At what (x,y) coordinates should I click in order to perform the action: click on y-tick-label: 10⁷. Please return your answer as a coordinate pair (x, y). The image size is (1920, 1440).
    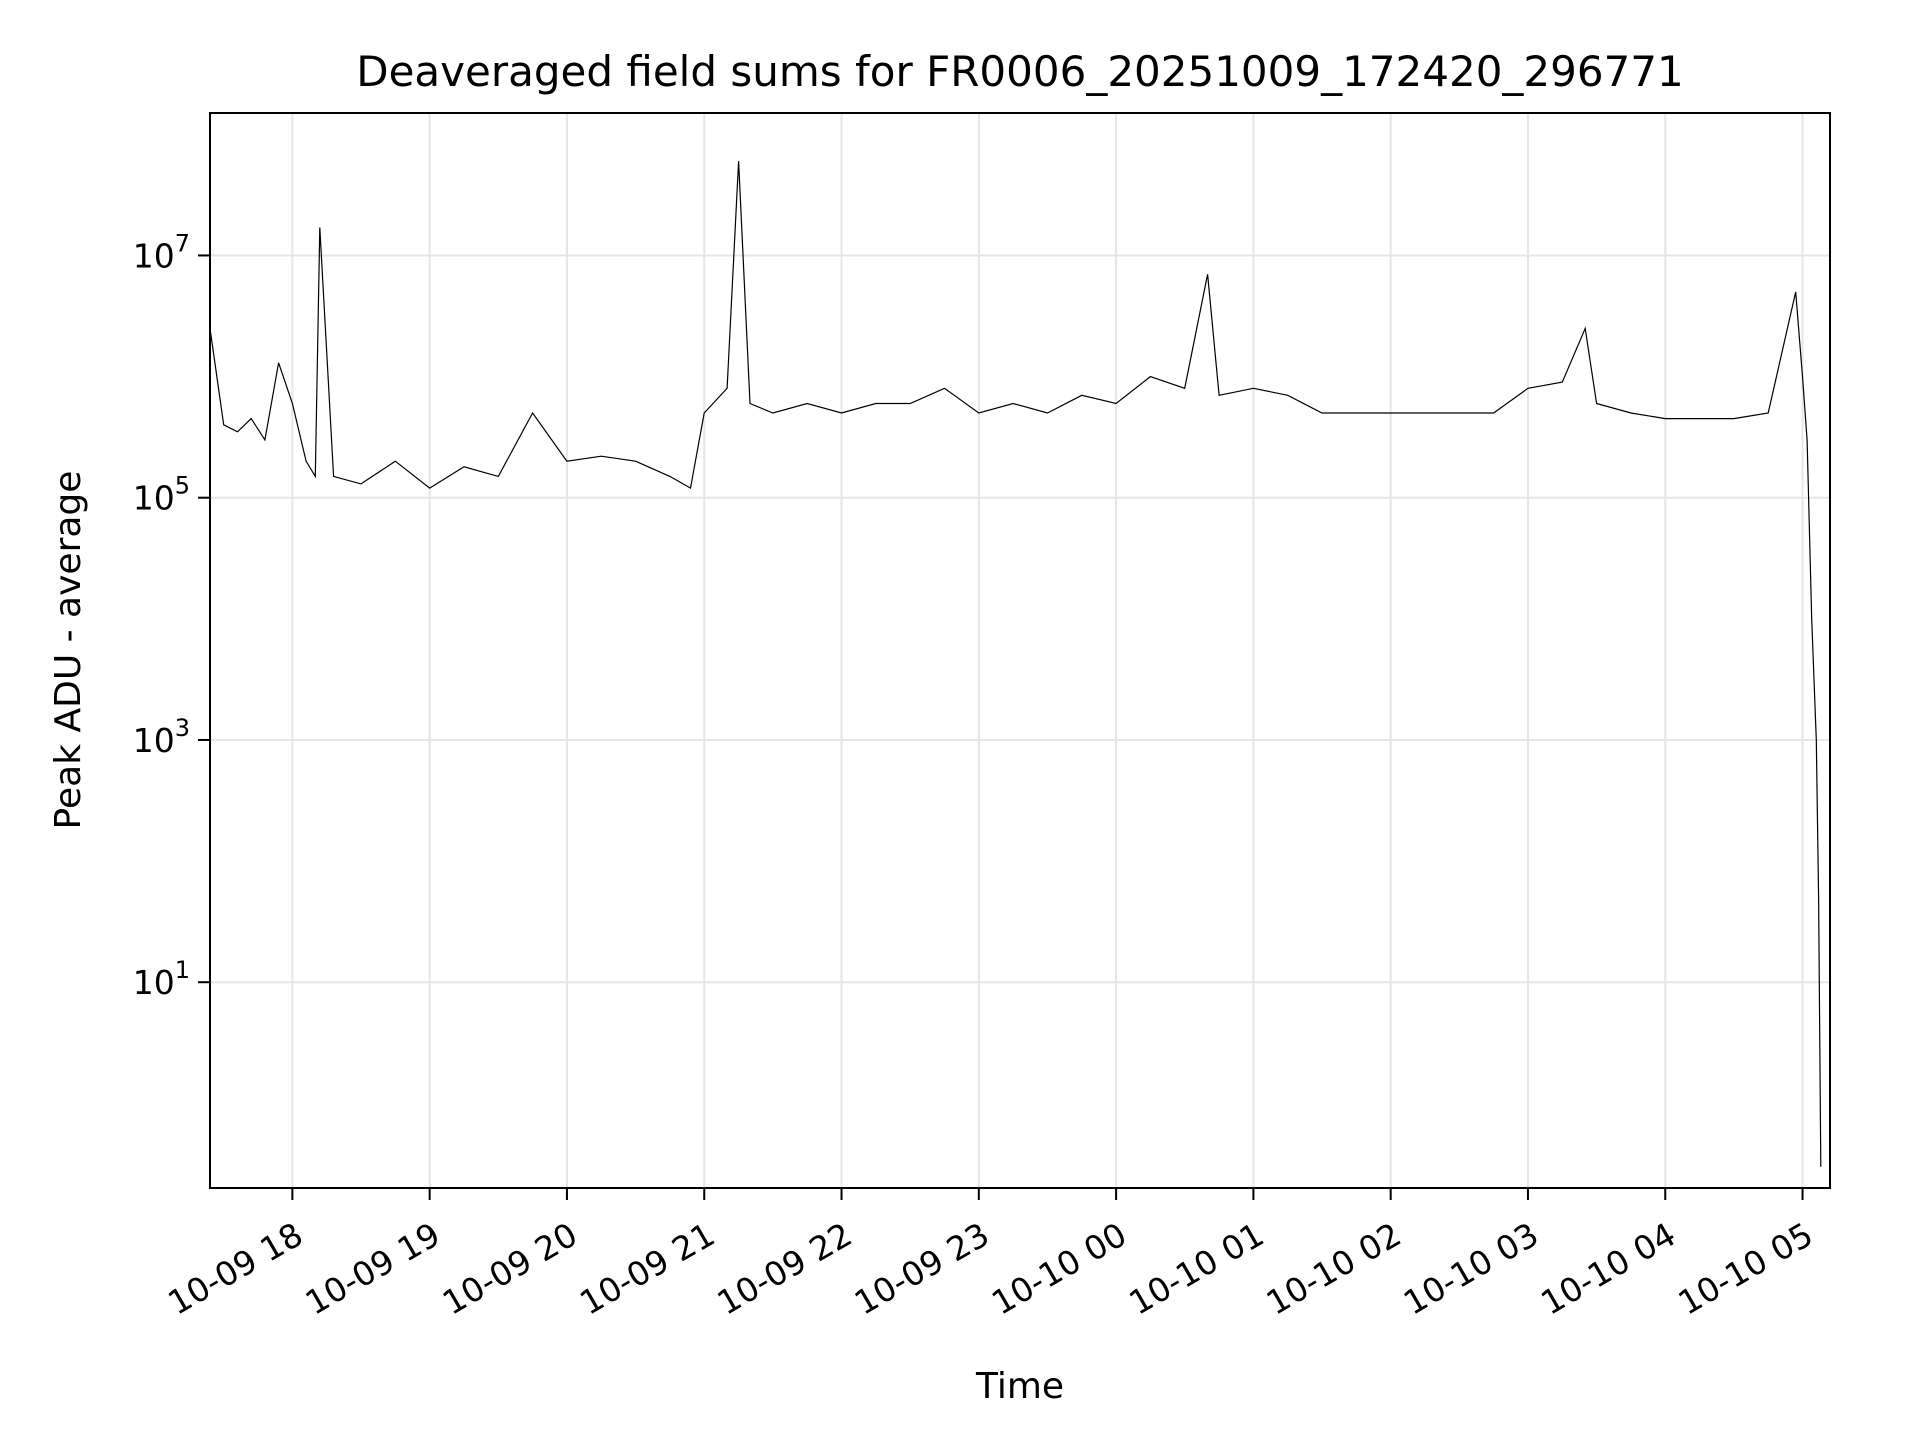
    Looking at the image, I should click on (161, 252).